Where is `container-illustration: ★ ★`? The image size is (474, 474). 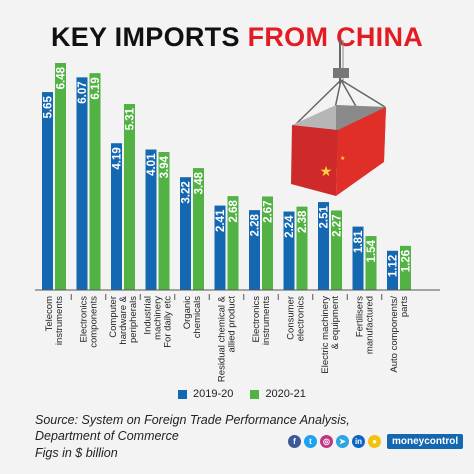 container-illustration: ★ ★ is located at coordinates (338, 118).